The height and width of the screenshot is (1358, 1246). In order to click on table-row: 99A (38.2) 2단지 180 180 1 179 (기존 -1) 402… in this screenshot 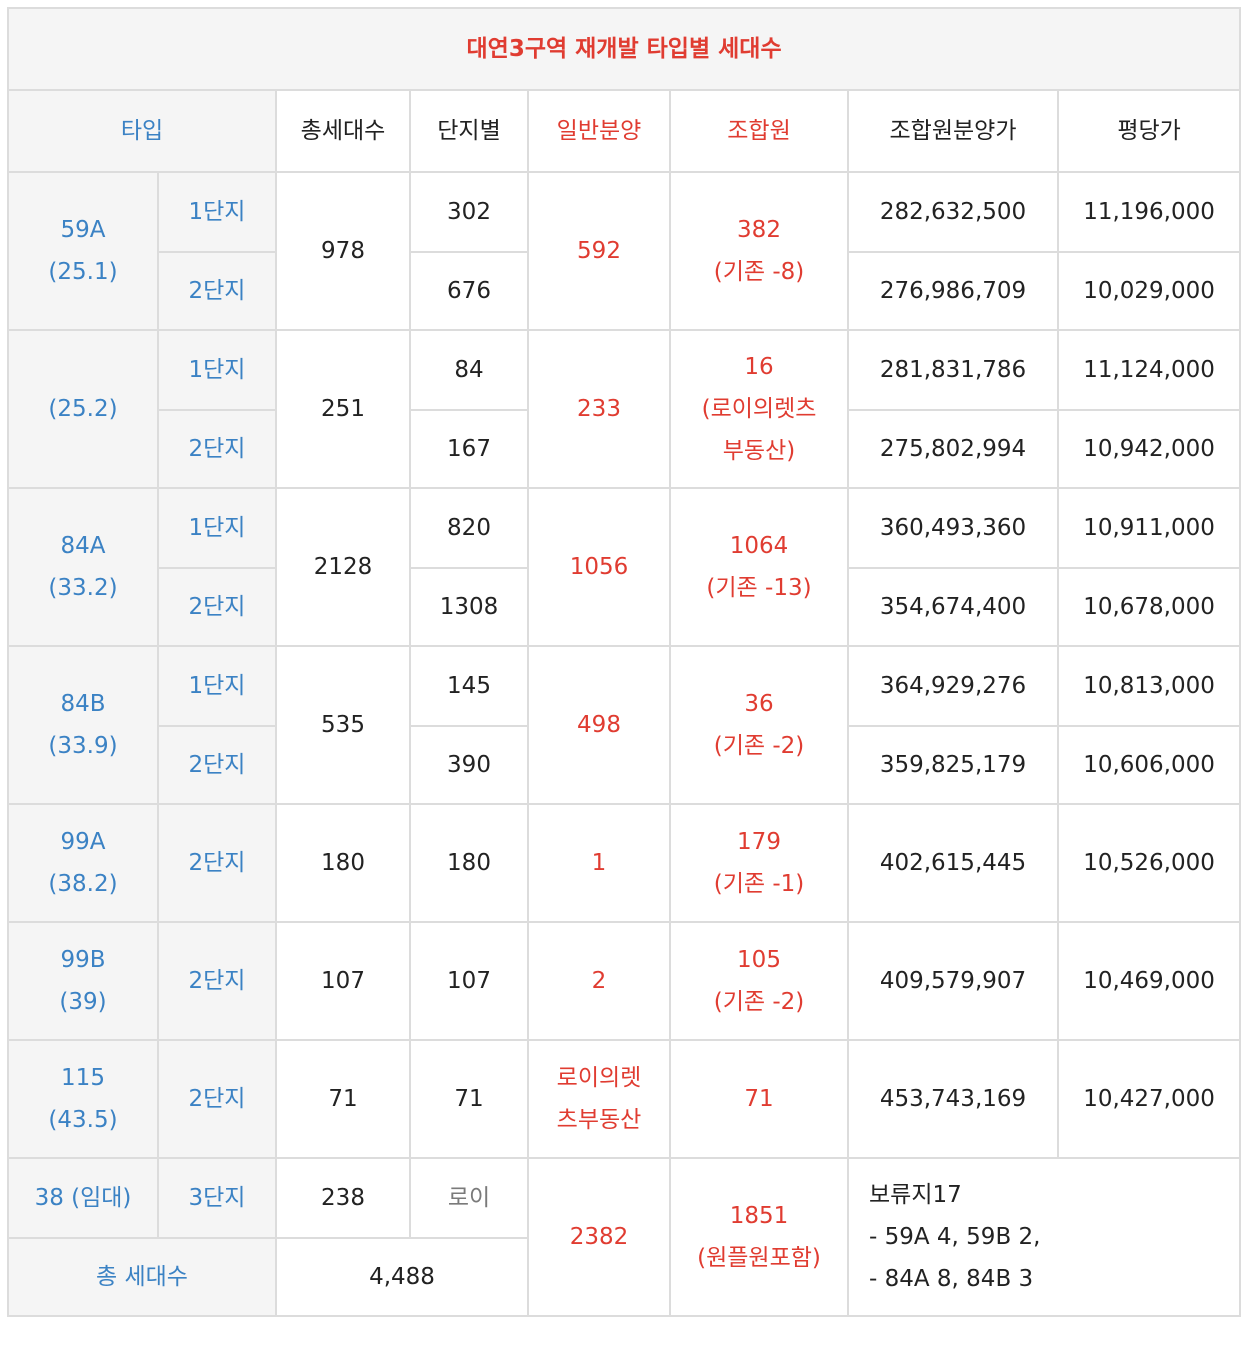, I will do `click(624, 863)`.